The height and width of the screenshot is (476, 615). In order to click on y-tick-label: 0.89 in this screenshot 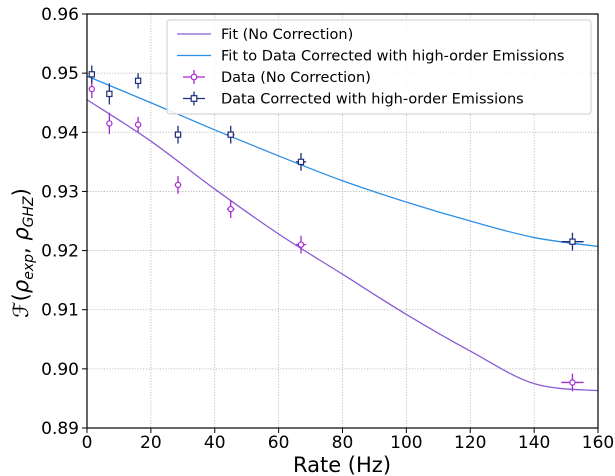, I will do `click(60, 429)`.